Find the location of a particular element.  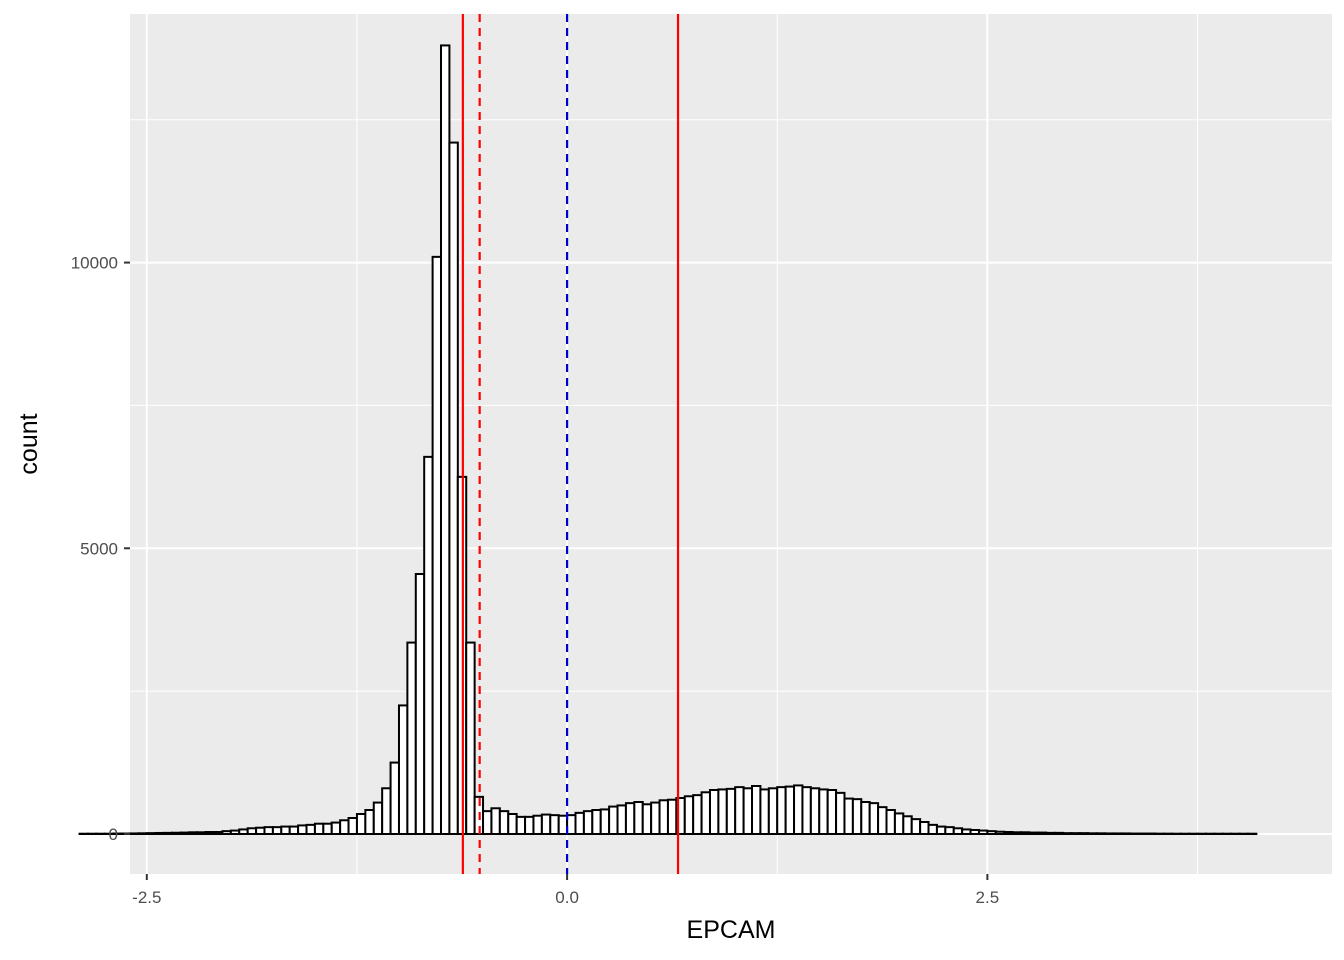

y-tick-label: 5000 is located at coordinates (99, 548).